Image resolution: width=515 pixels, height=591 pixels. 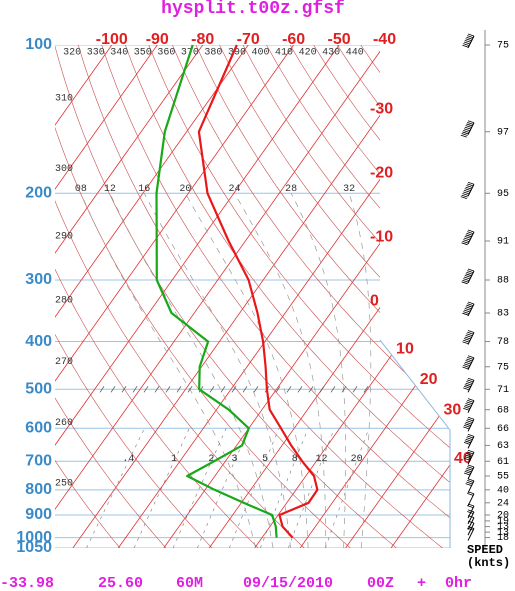 What do you see at coordinates (381, 109) in the screenshot?
I see `temperature-label: -30` at bounding box center [381, 109].